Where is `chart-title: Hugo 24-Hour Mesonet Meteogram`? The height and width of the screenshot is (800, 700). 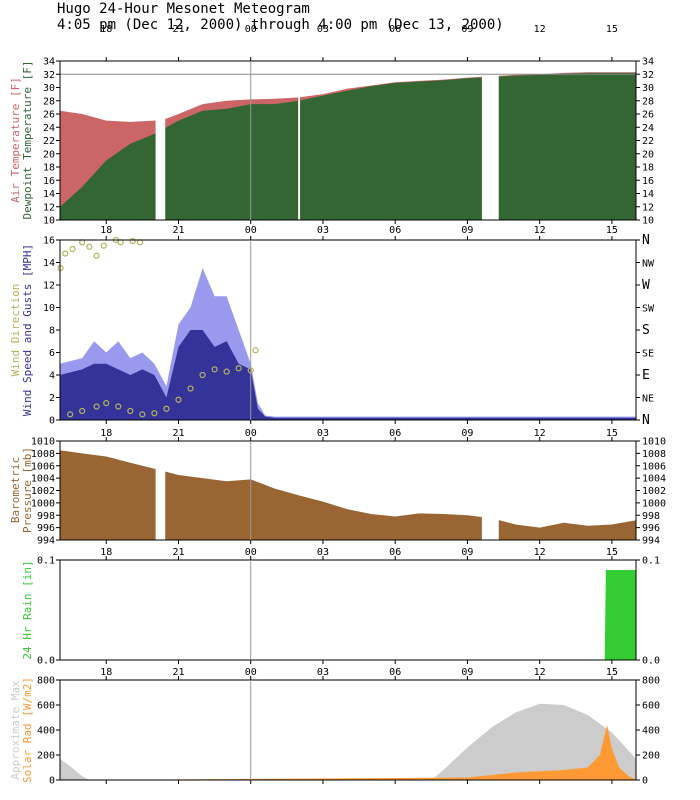 chart-title: Hugo 24-Hour Mesonet Meteogram is located at coordinates (183, 9).